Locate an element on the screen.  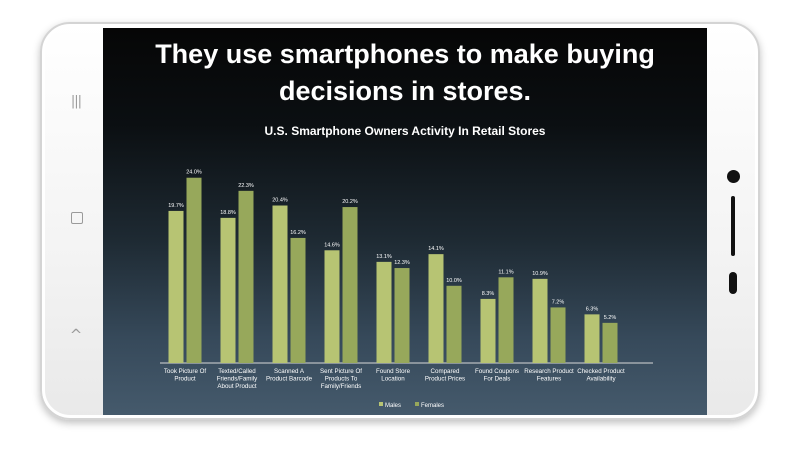
data-label-males-1: 18.8% is located at coordinates (228, 213).